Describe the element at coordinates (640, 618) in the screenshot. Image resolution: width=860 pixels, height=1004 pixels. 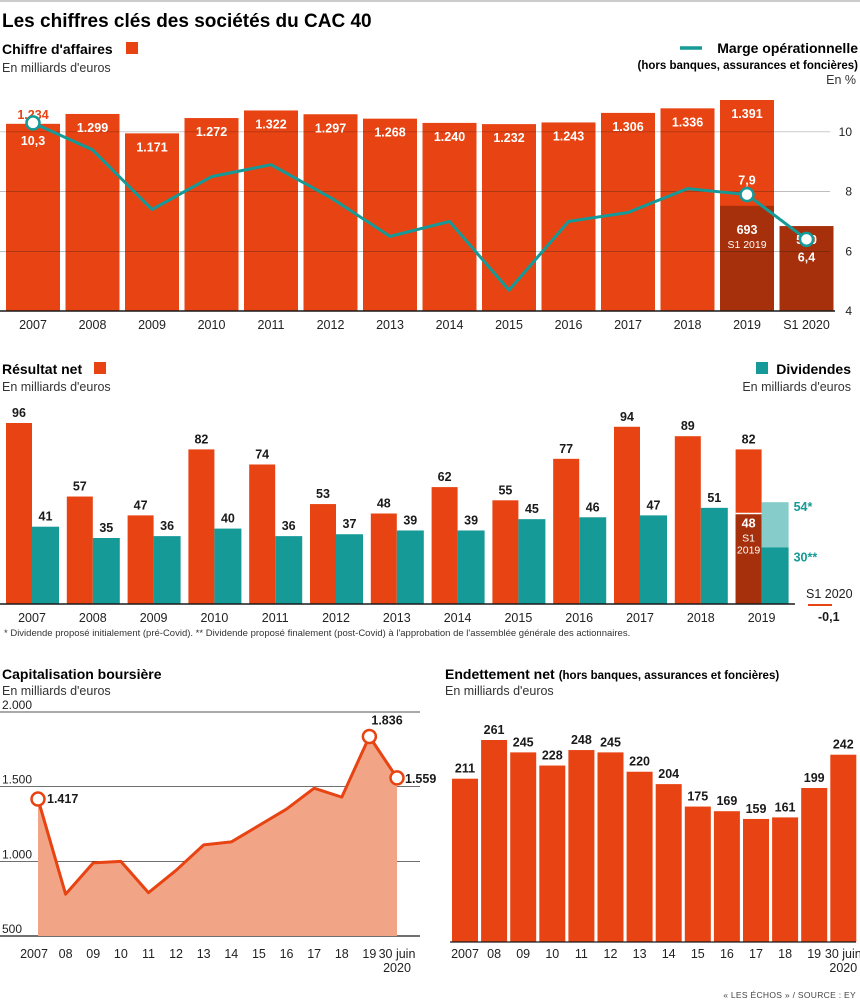
I see `rn-xtick: 2017` at that location.